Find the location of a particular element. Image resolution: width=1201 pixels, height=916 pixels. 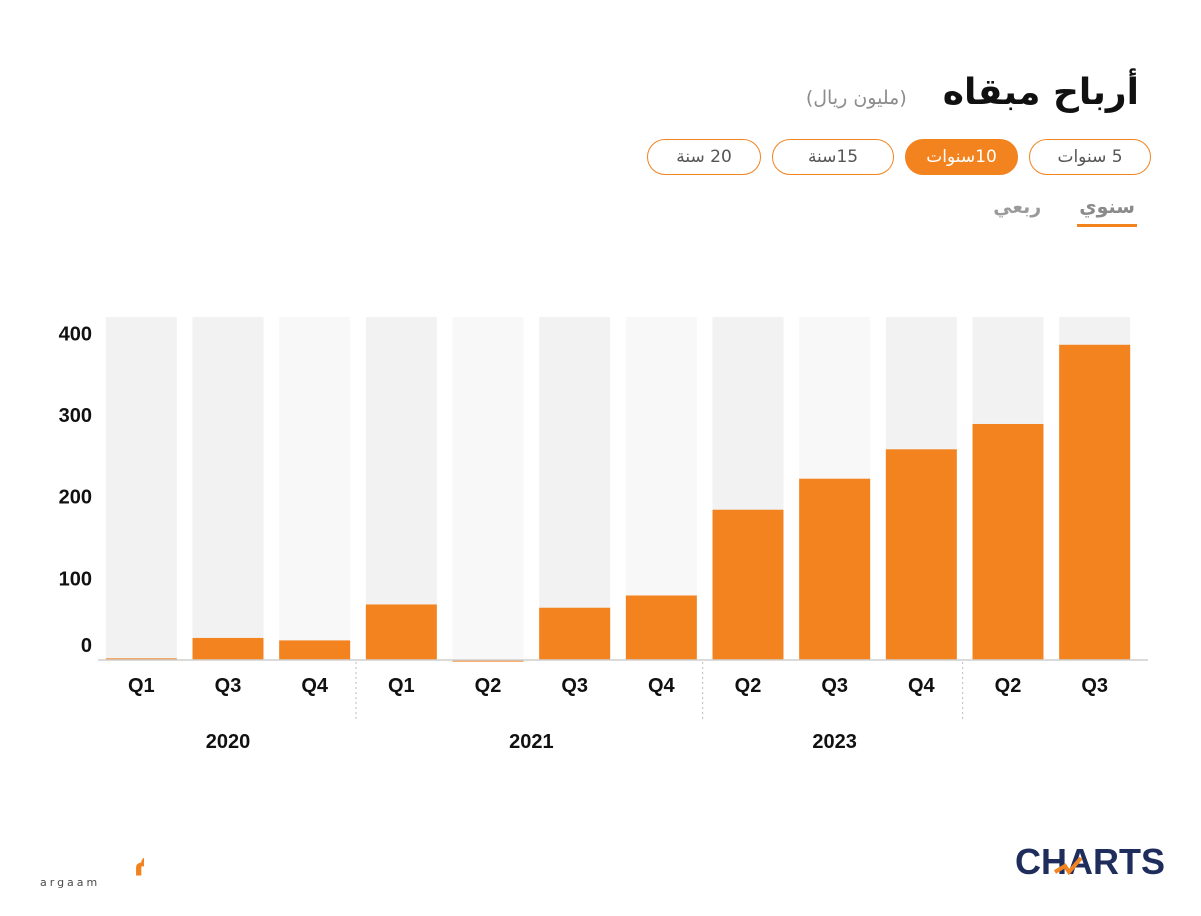

charts-logo: CHARTS is located at coordinates (1082, 863).